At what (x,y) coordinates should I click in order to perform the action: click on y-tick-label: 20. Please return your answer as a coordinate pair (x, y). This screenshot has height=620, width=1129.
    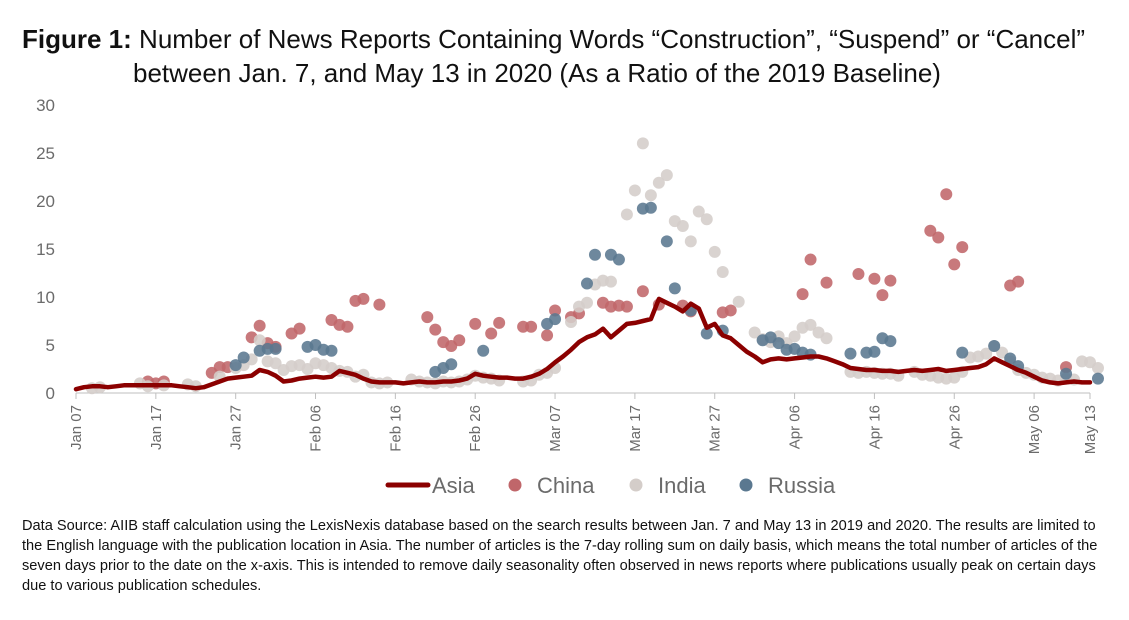
    Looking at the image, I should click on (45, 201).